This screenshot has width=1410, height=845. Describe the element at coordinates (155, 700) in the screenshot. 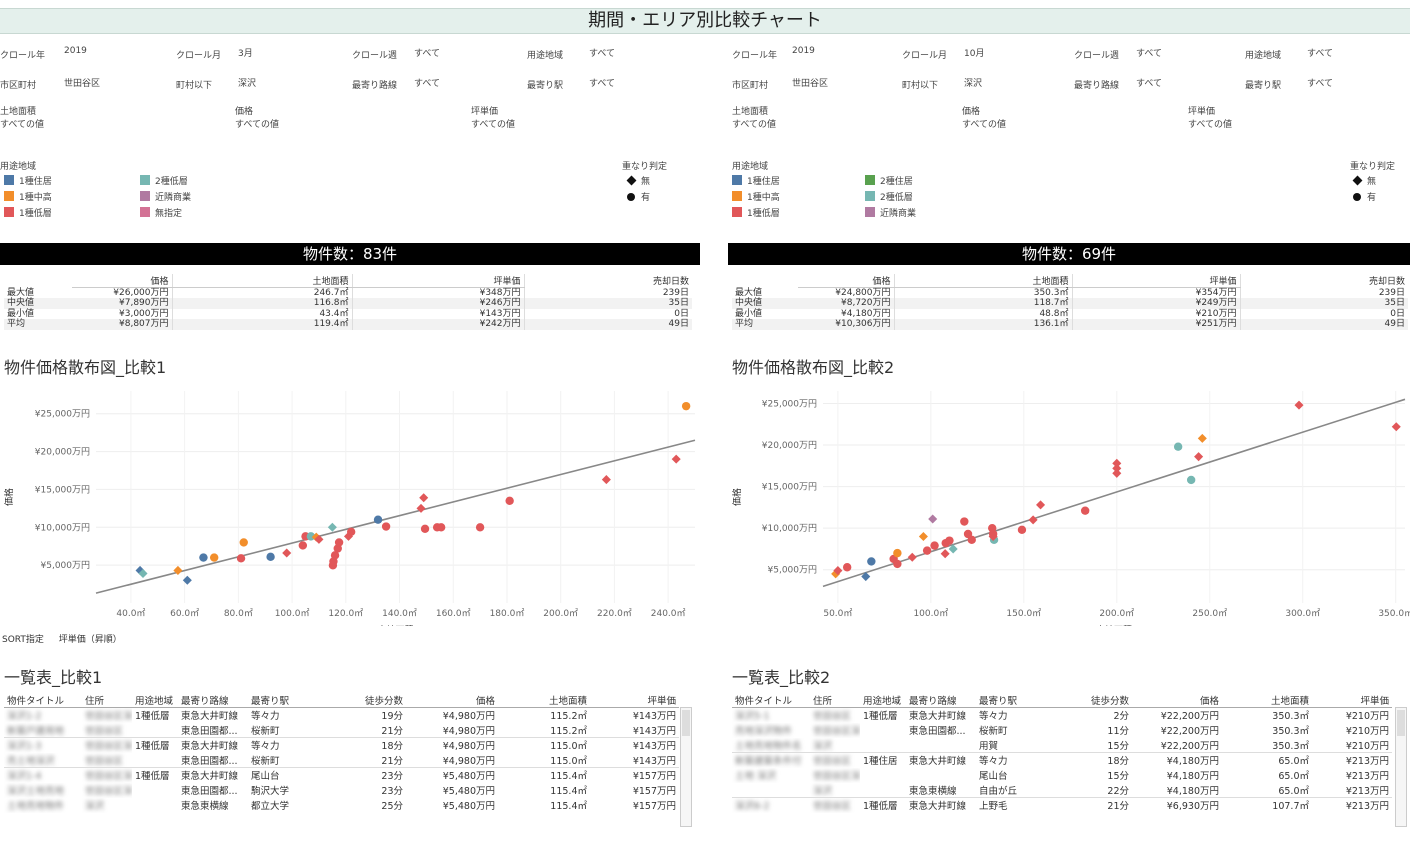

I see `list-column-header: 用途地域` at that location.